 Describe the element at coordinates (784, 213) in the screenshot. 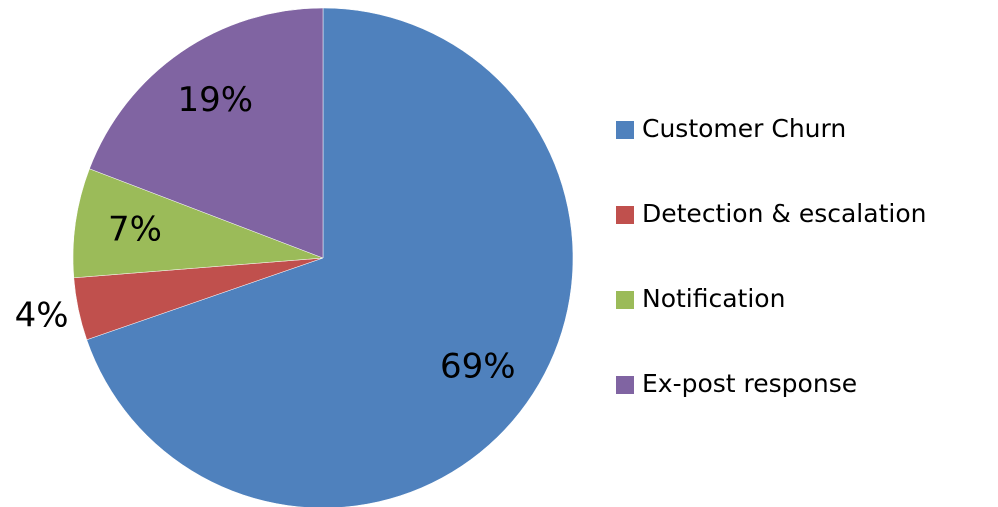

I see `legend-label: Detection & escalation` at that location.